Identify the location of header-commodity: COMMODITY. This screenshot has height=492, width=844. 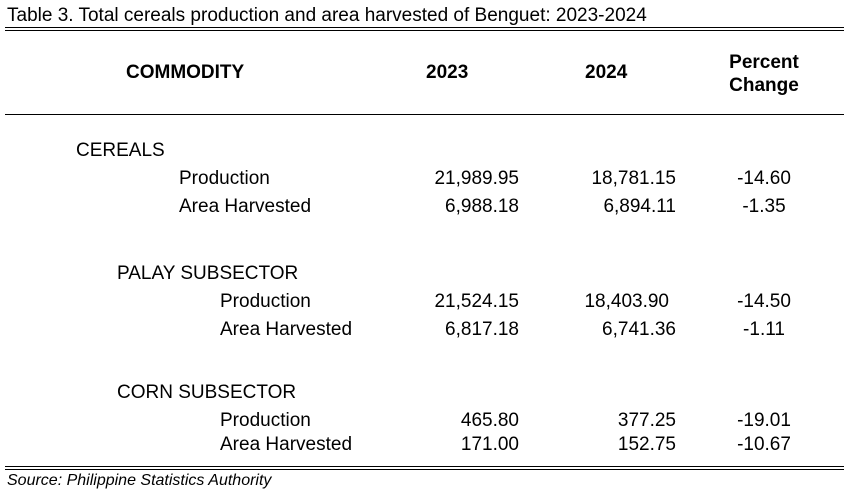
(185, 72).